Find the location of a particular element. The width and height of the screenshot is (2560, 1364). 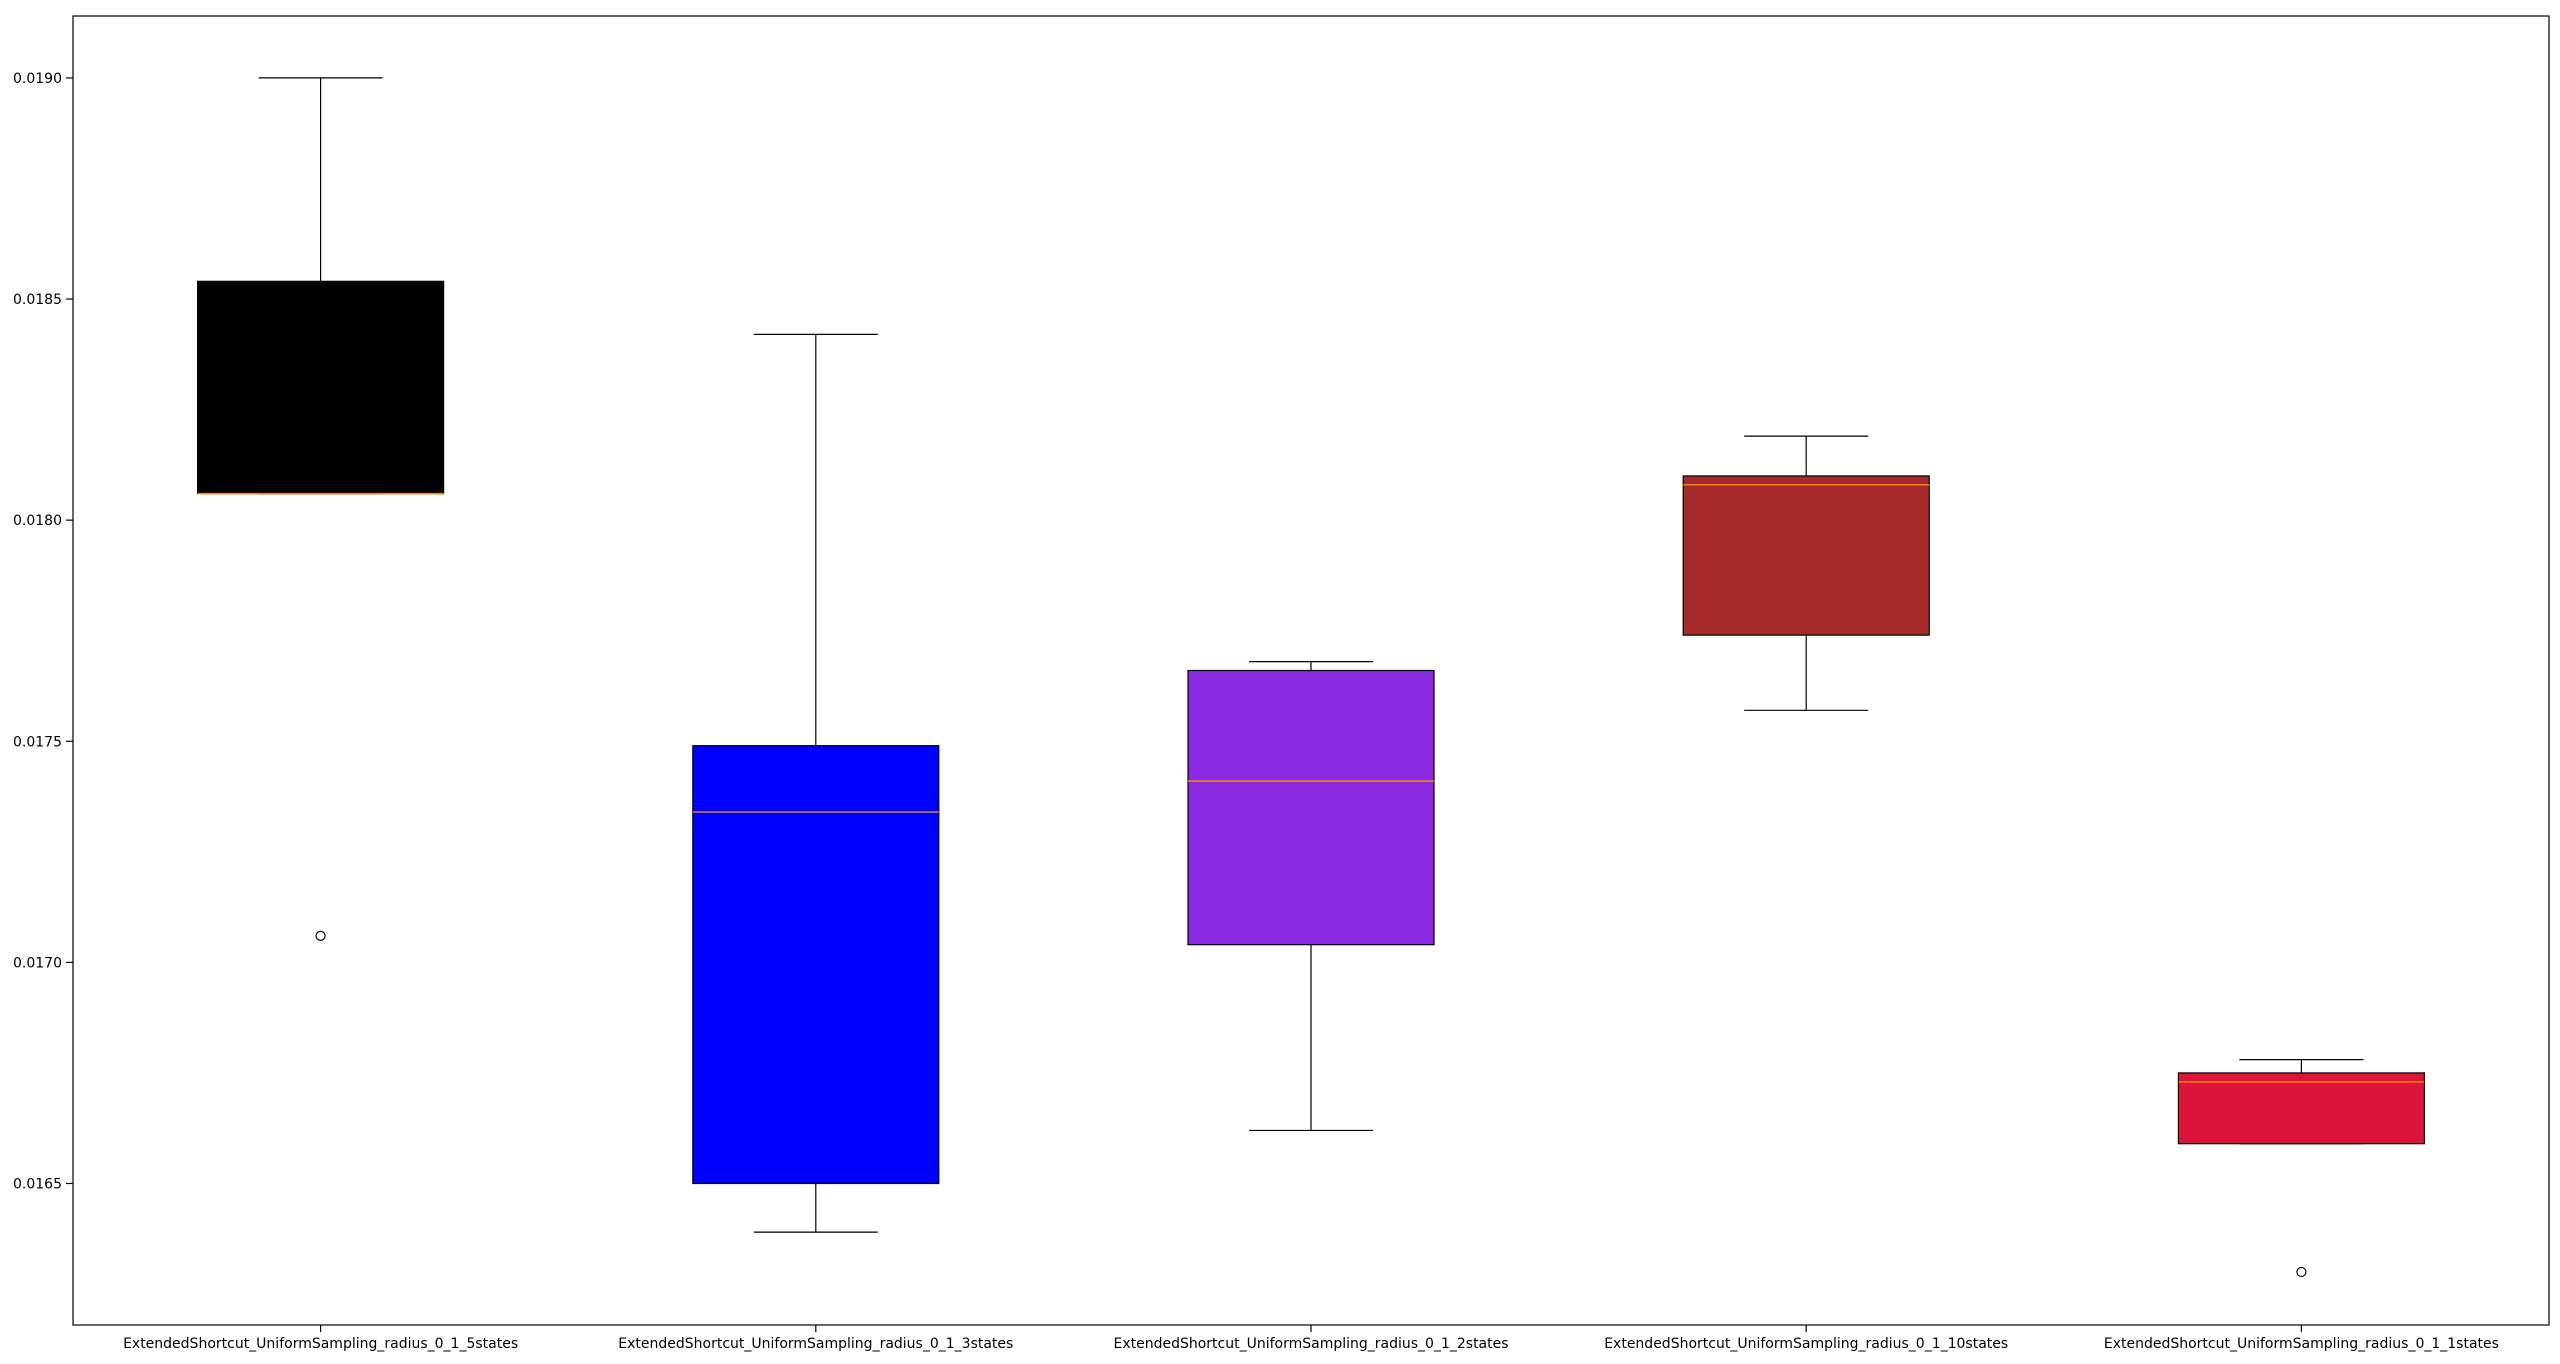

y-tick-label: 0.0180 is located at coordinates (37, 521).